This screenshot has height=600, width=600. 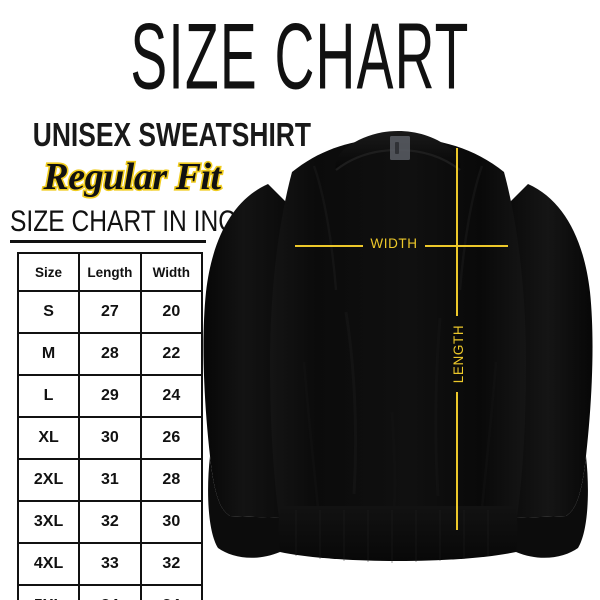 I want to click on units-heading-wrap: SIZE CHART IN INCHES, so click(x=148, y=221).